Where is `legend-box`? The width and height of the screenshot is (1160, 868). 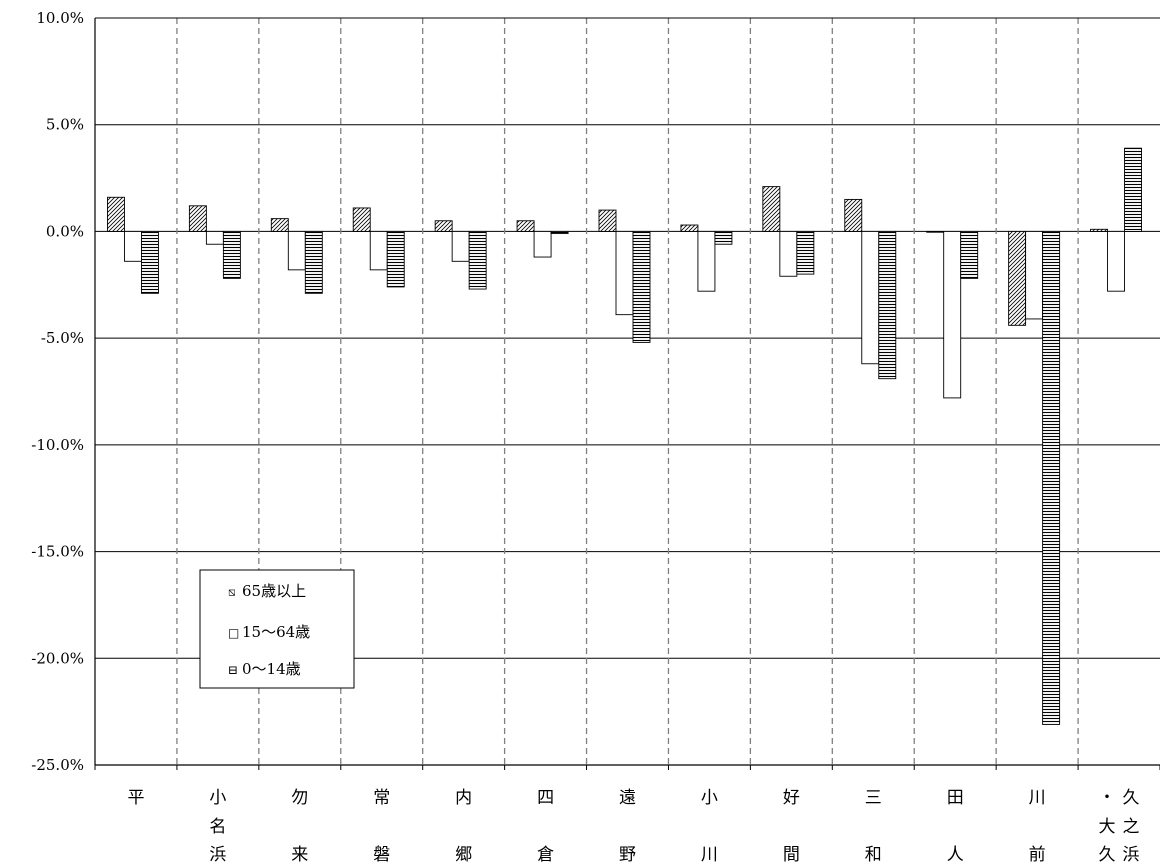
legend-box is located at coordinates (277, 629).